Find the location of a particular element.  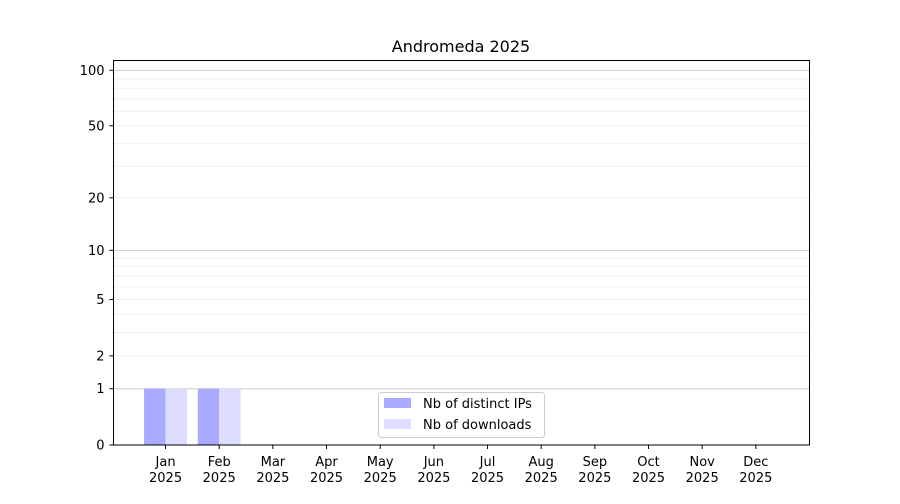

legend-box is located at coordinates (461, 415).